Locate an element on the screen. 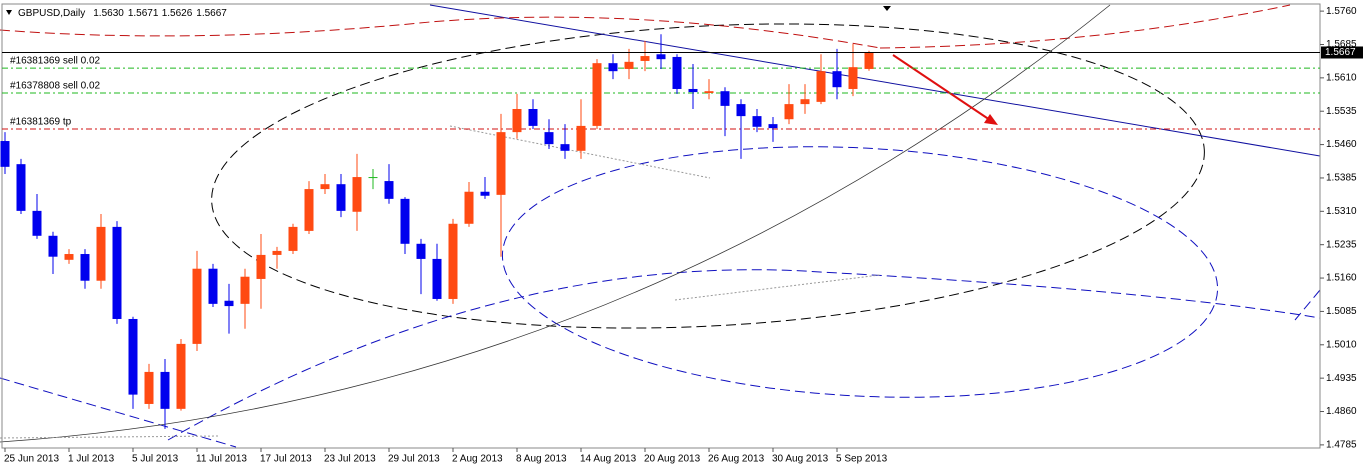  y-tick-label: 1.5010 is located at coordinates (1341, 344).